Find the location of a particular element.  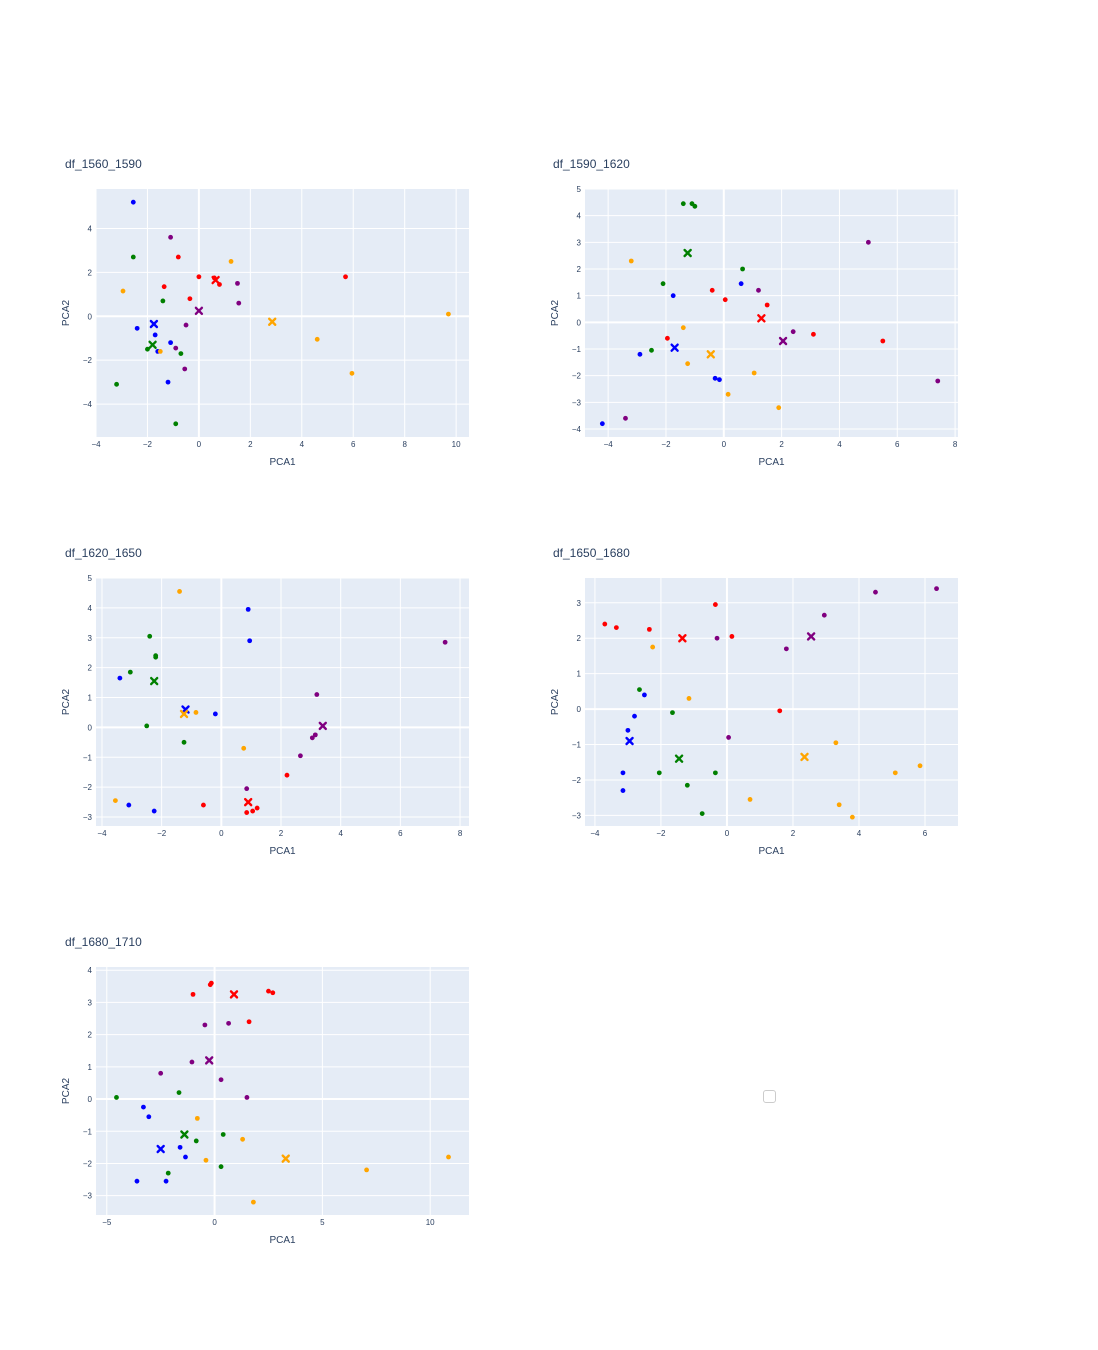

y-tick-label: −1 is located at coordinates (88, 757).